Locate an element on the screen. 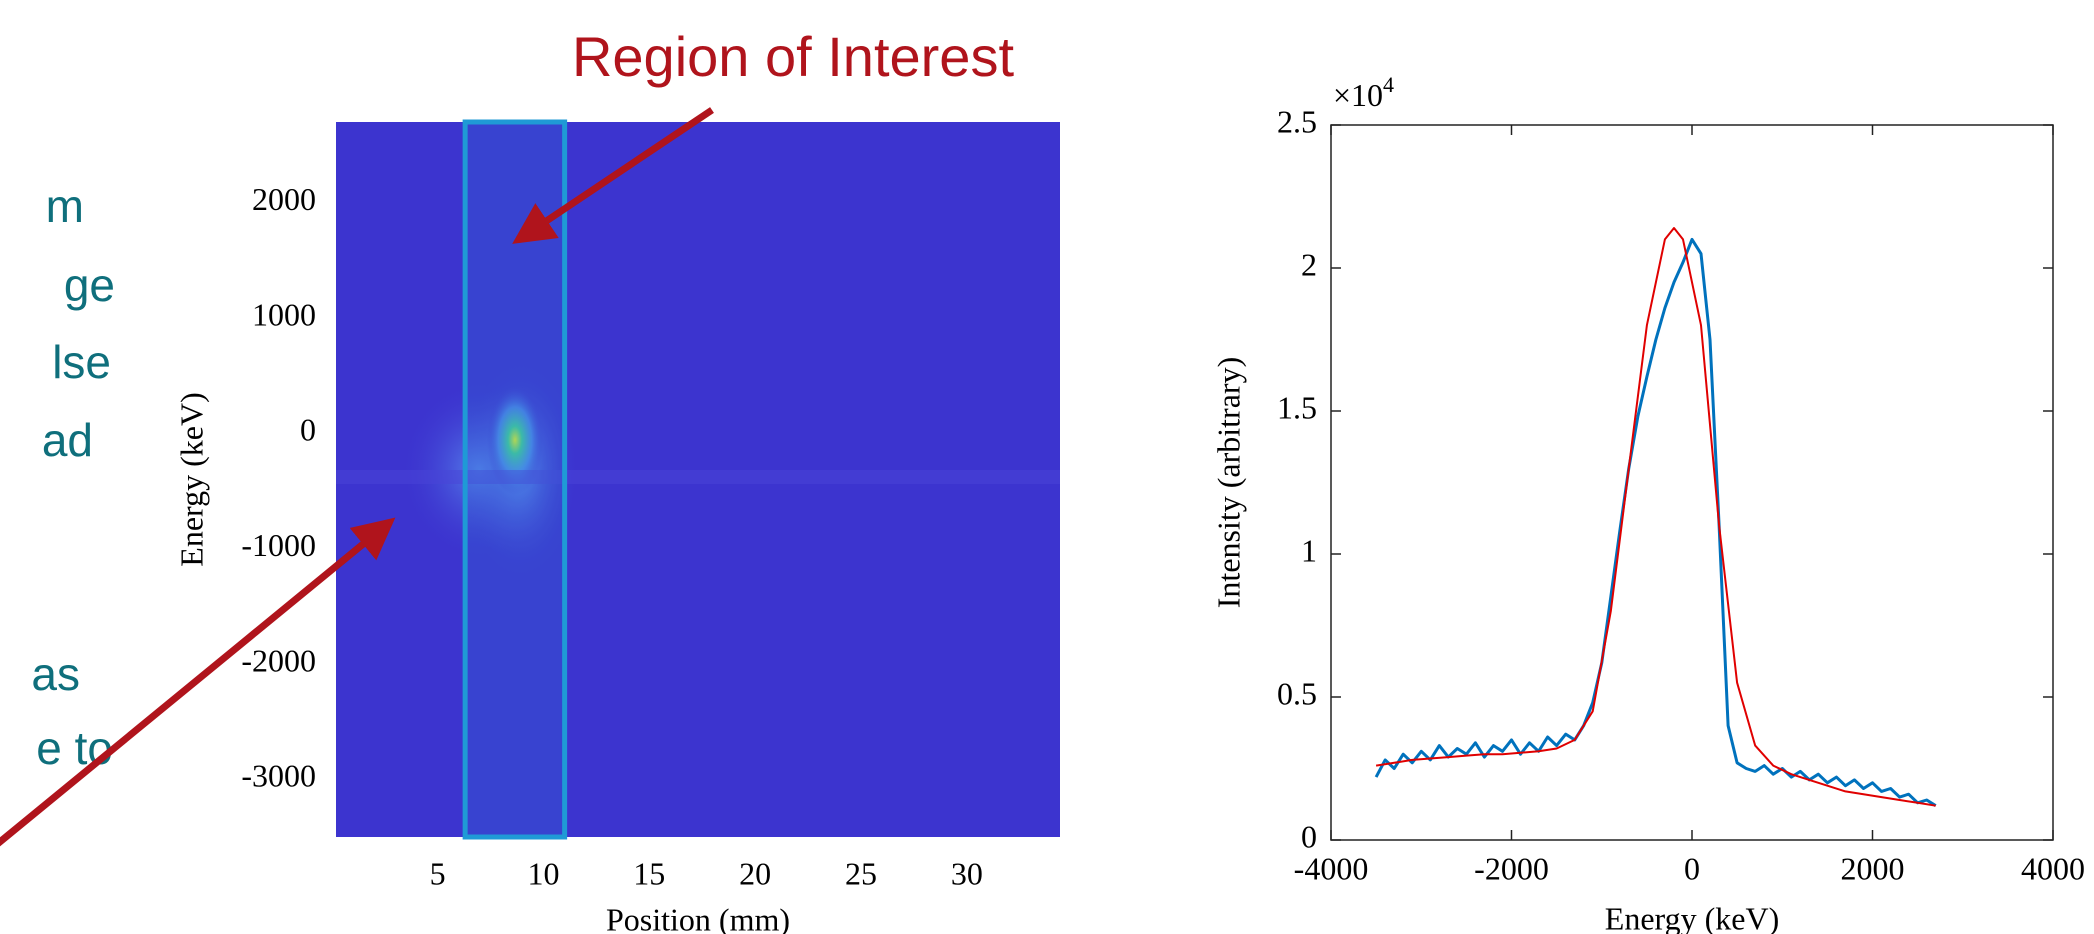 The height and width of the screenshot is (934, 2094). x-tick-label: 15 is located at coordinates (649, 873).